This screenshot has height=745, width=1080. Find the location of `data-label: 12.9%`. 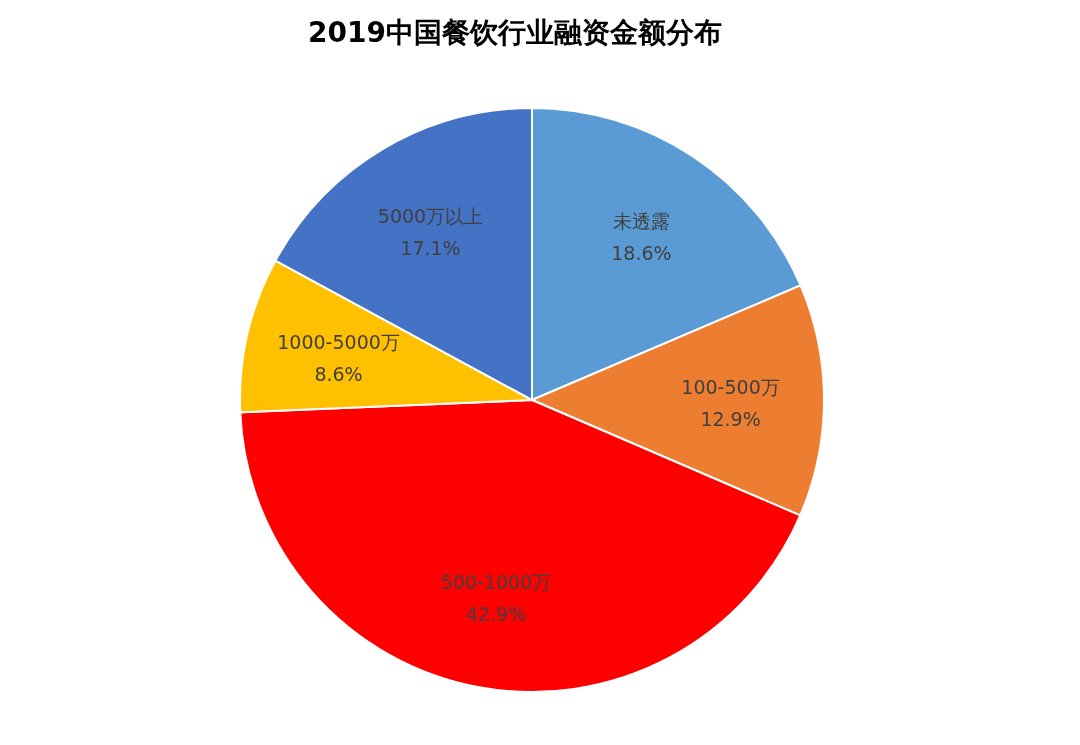

data-label: 12.9% is located at coordinates (730, 419).